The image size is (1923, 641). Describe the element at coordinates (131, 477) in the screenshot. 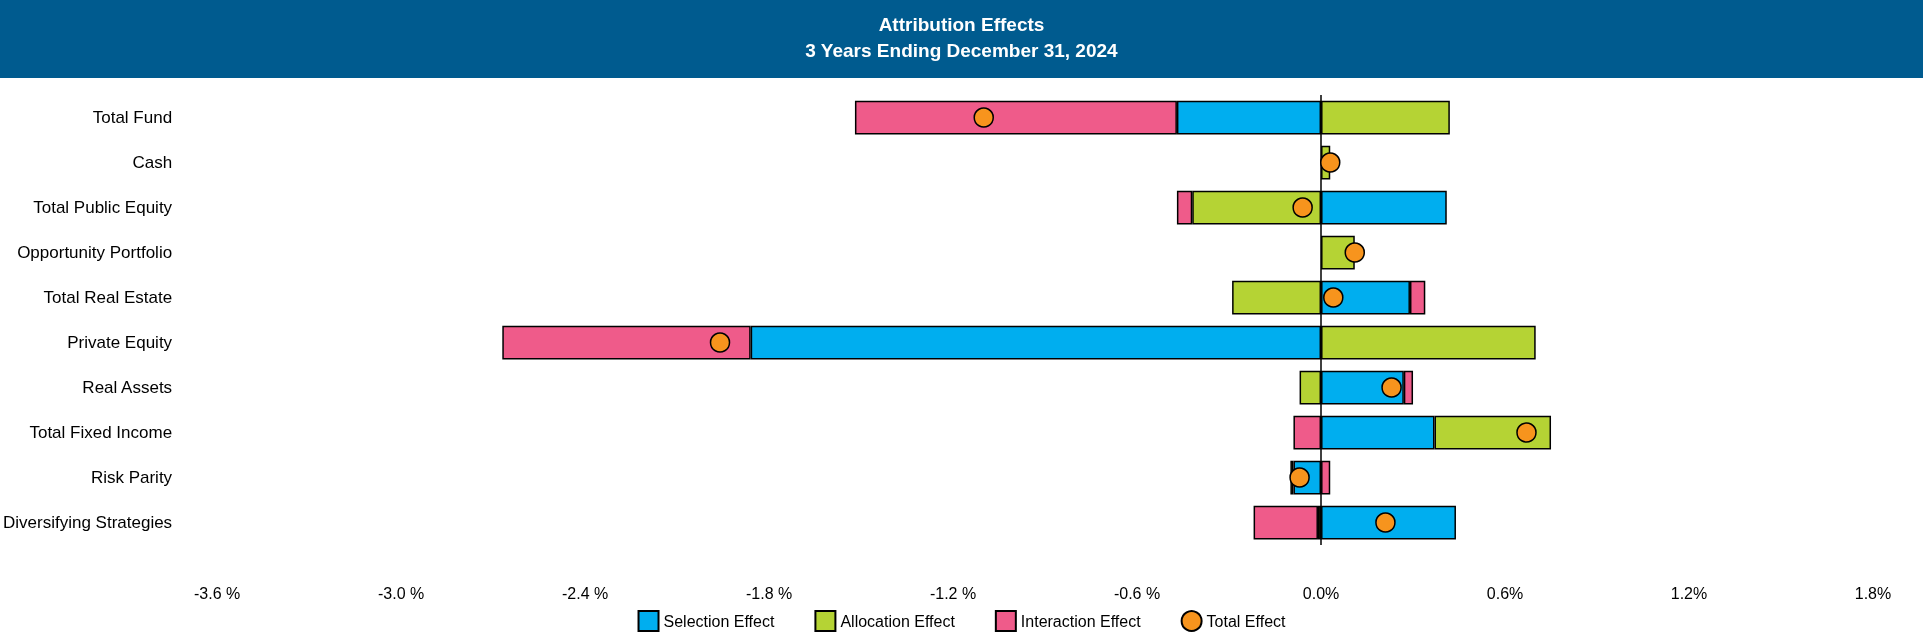

I see `y-tick-label: Risk Parity` at that location.